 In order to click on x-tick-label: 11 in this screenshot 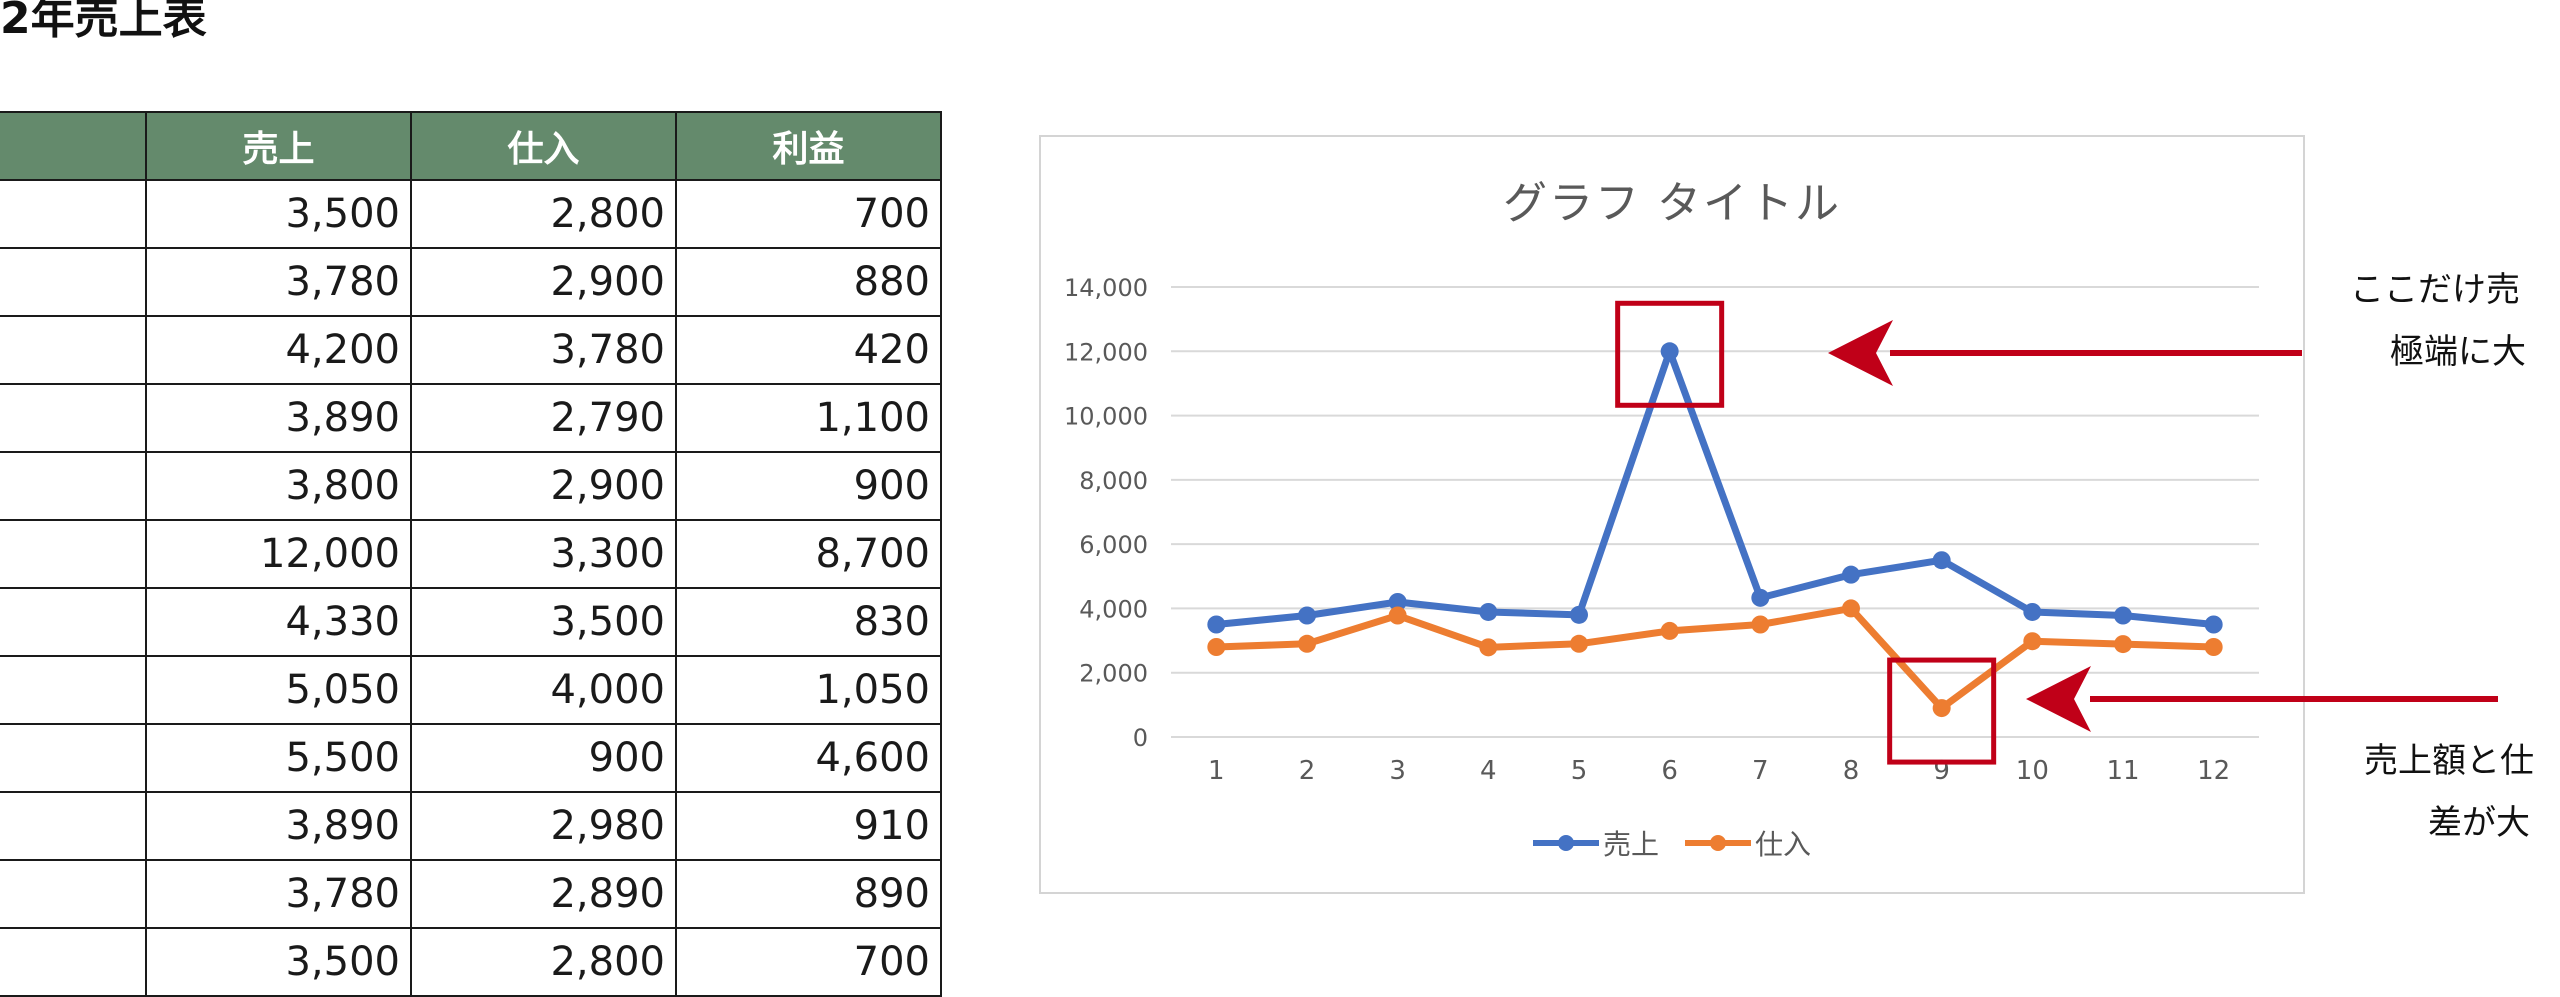, I will do `click(2122, 771)`.